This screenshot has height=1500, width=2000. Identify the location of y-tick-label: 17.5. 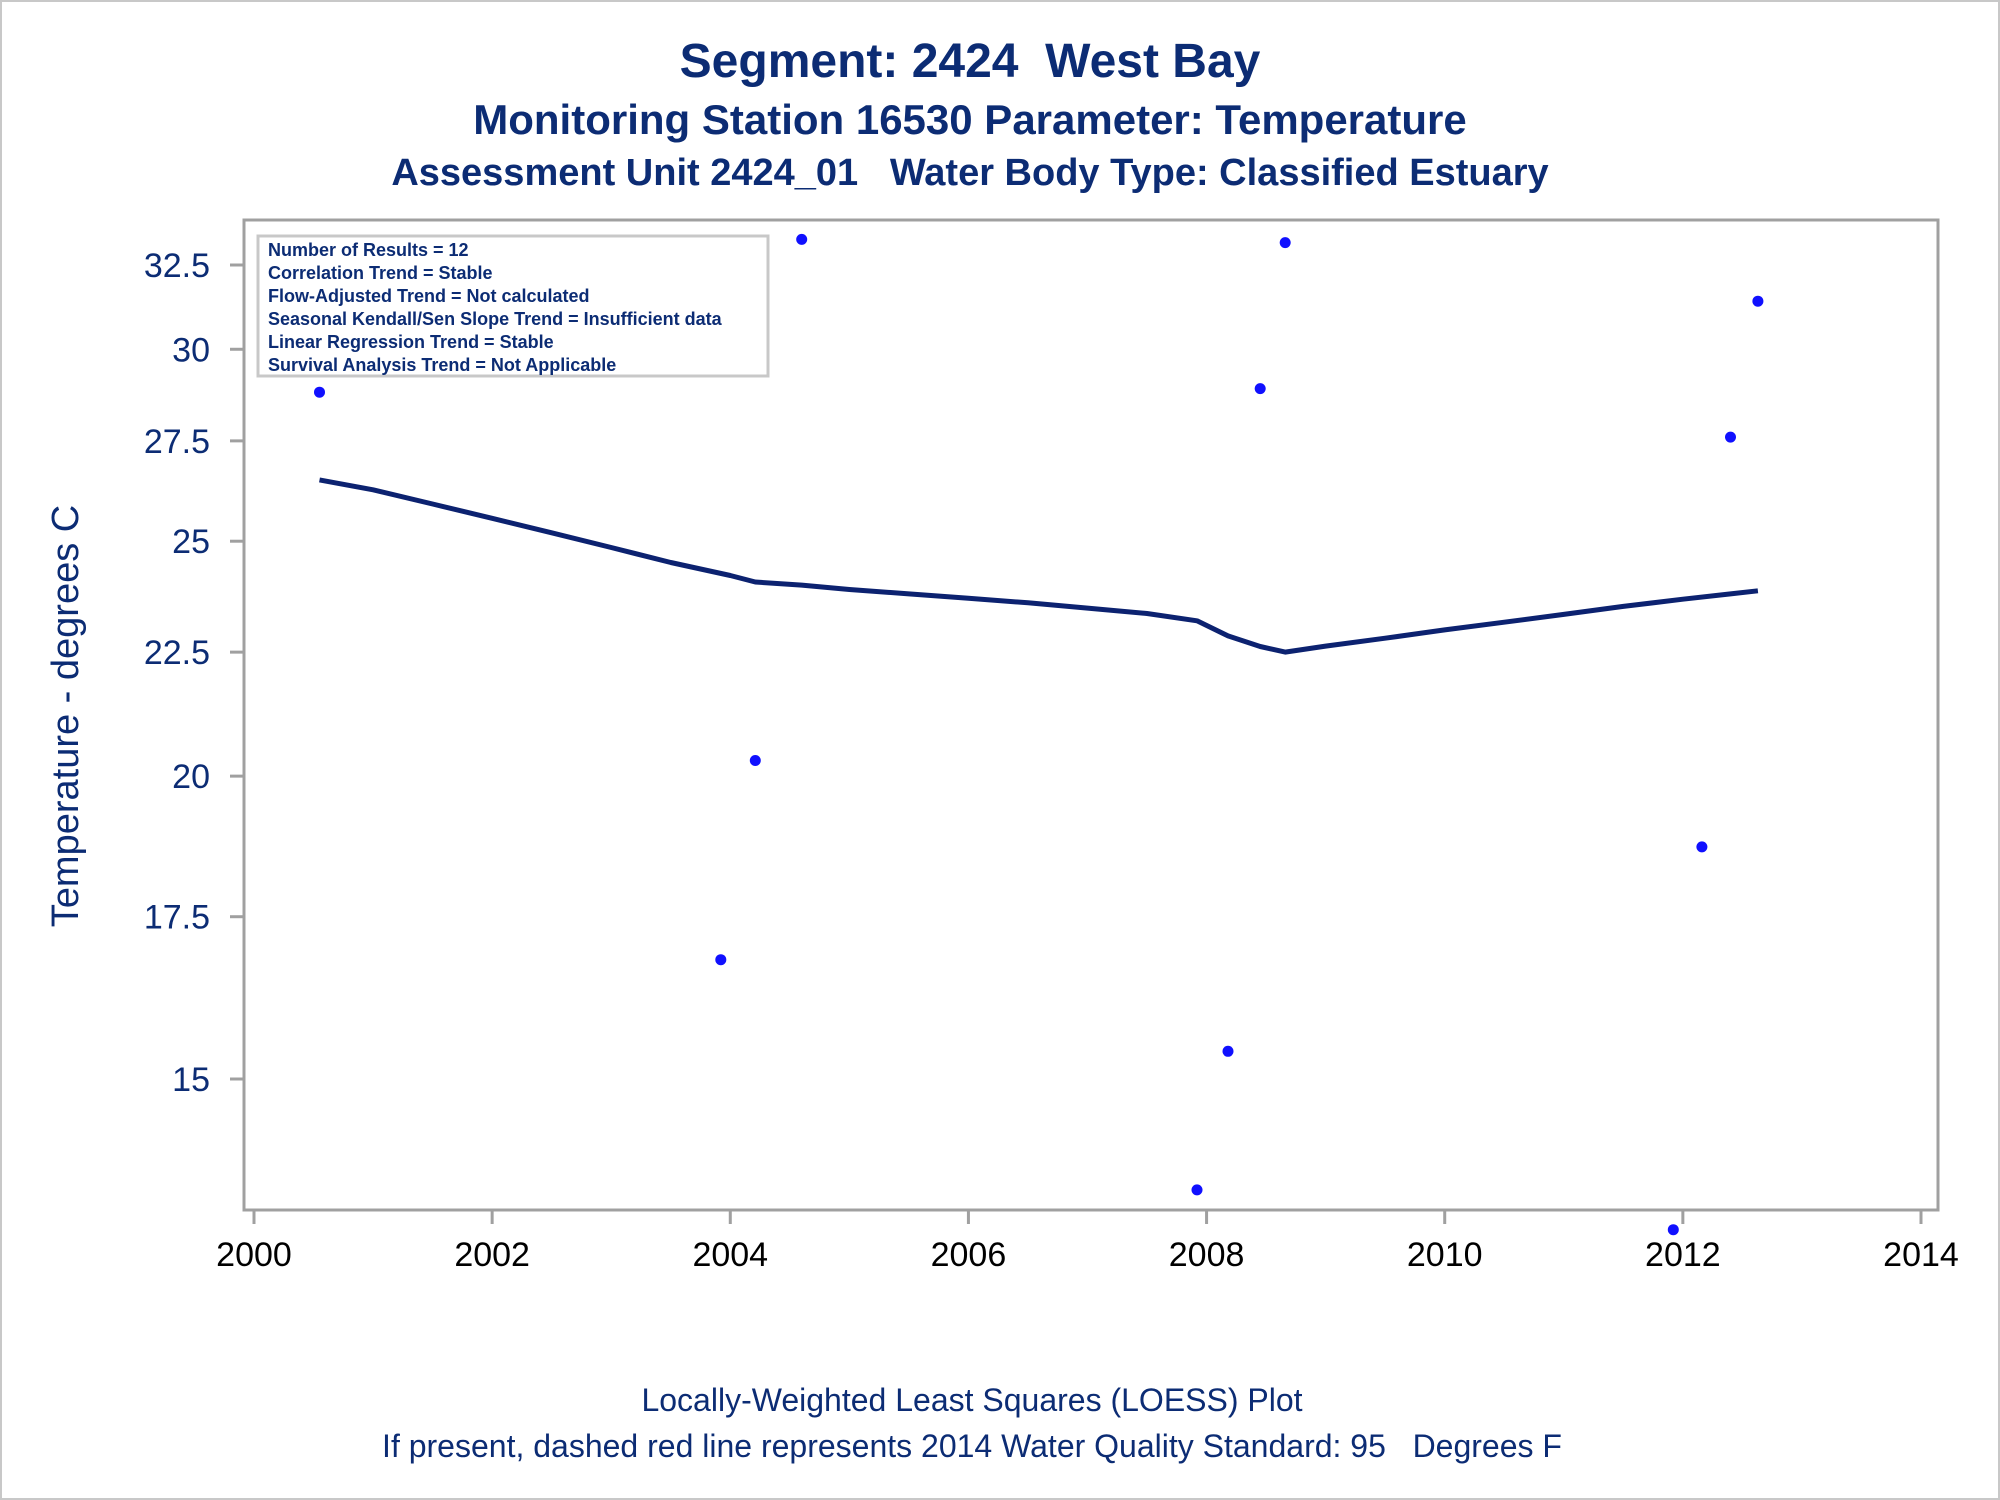
(177, 918).